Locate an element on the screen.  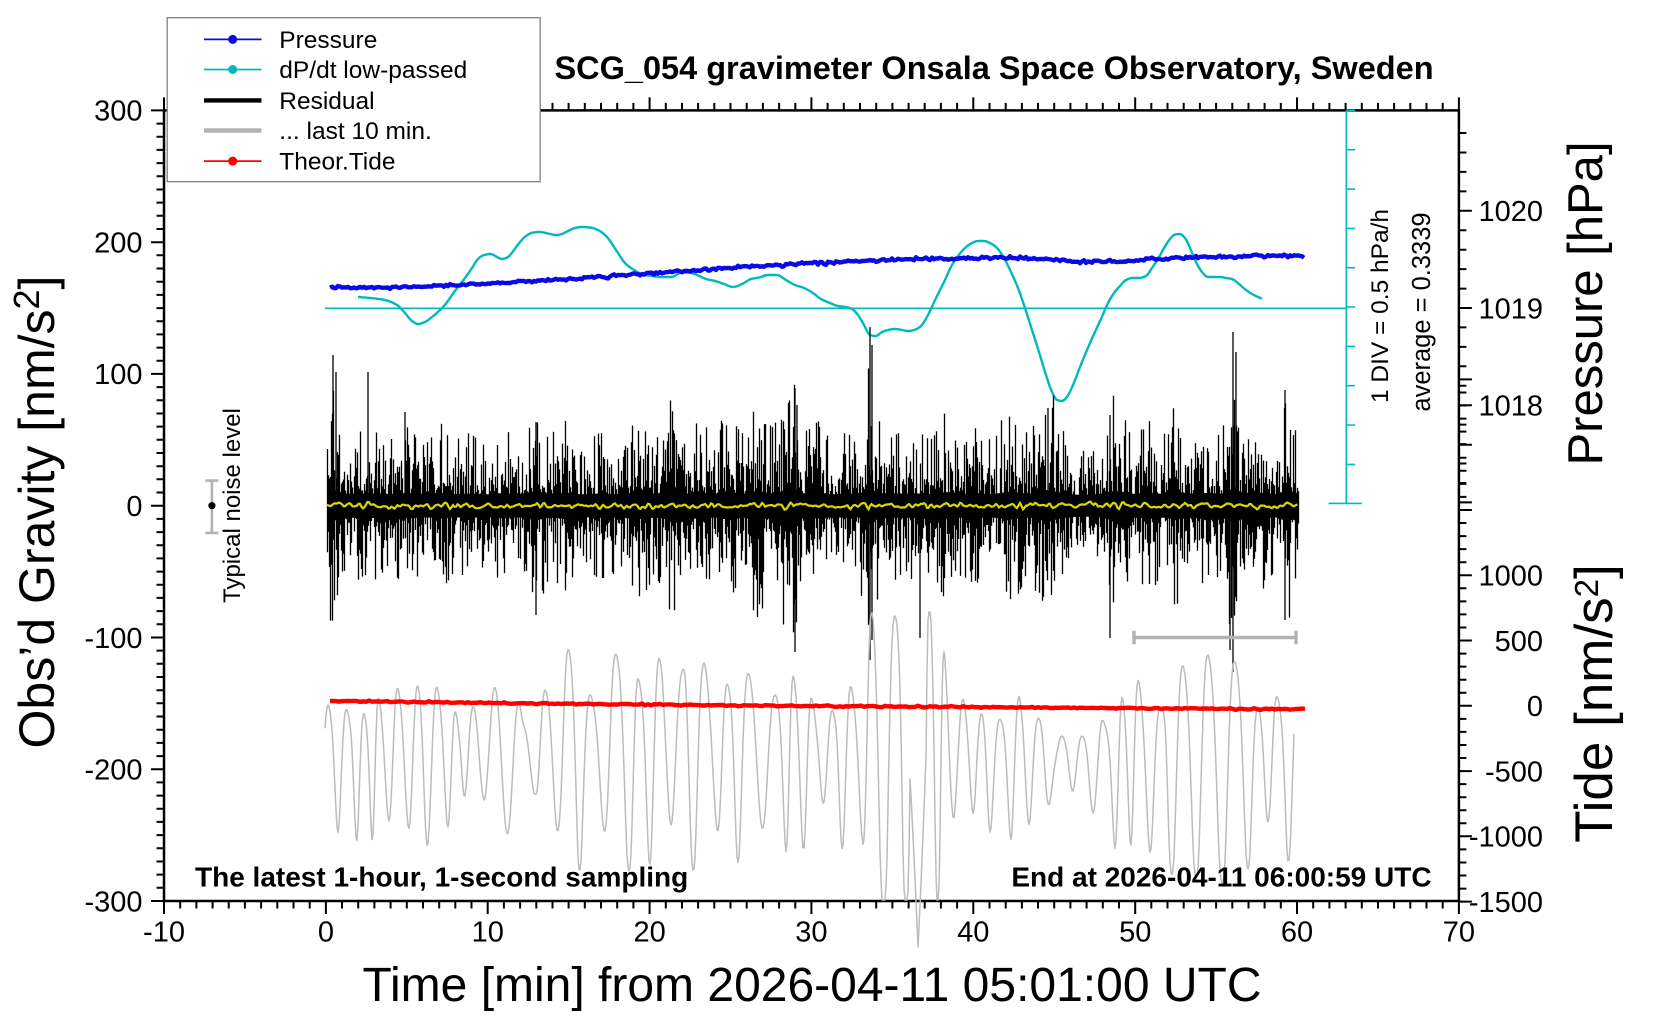
svg-text: 50 is located at coordinates (1135, 933).